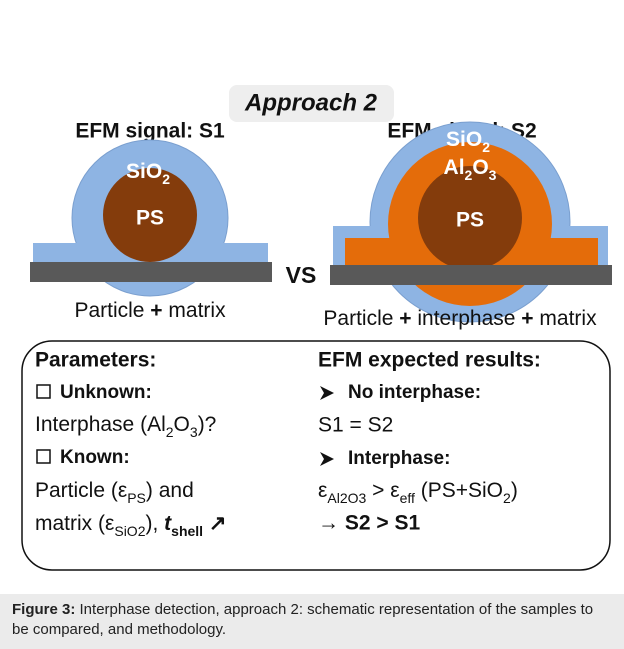 The image size is (624, 649). I want to click on right-core-label: PS, so click(470, 220).